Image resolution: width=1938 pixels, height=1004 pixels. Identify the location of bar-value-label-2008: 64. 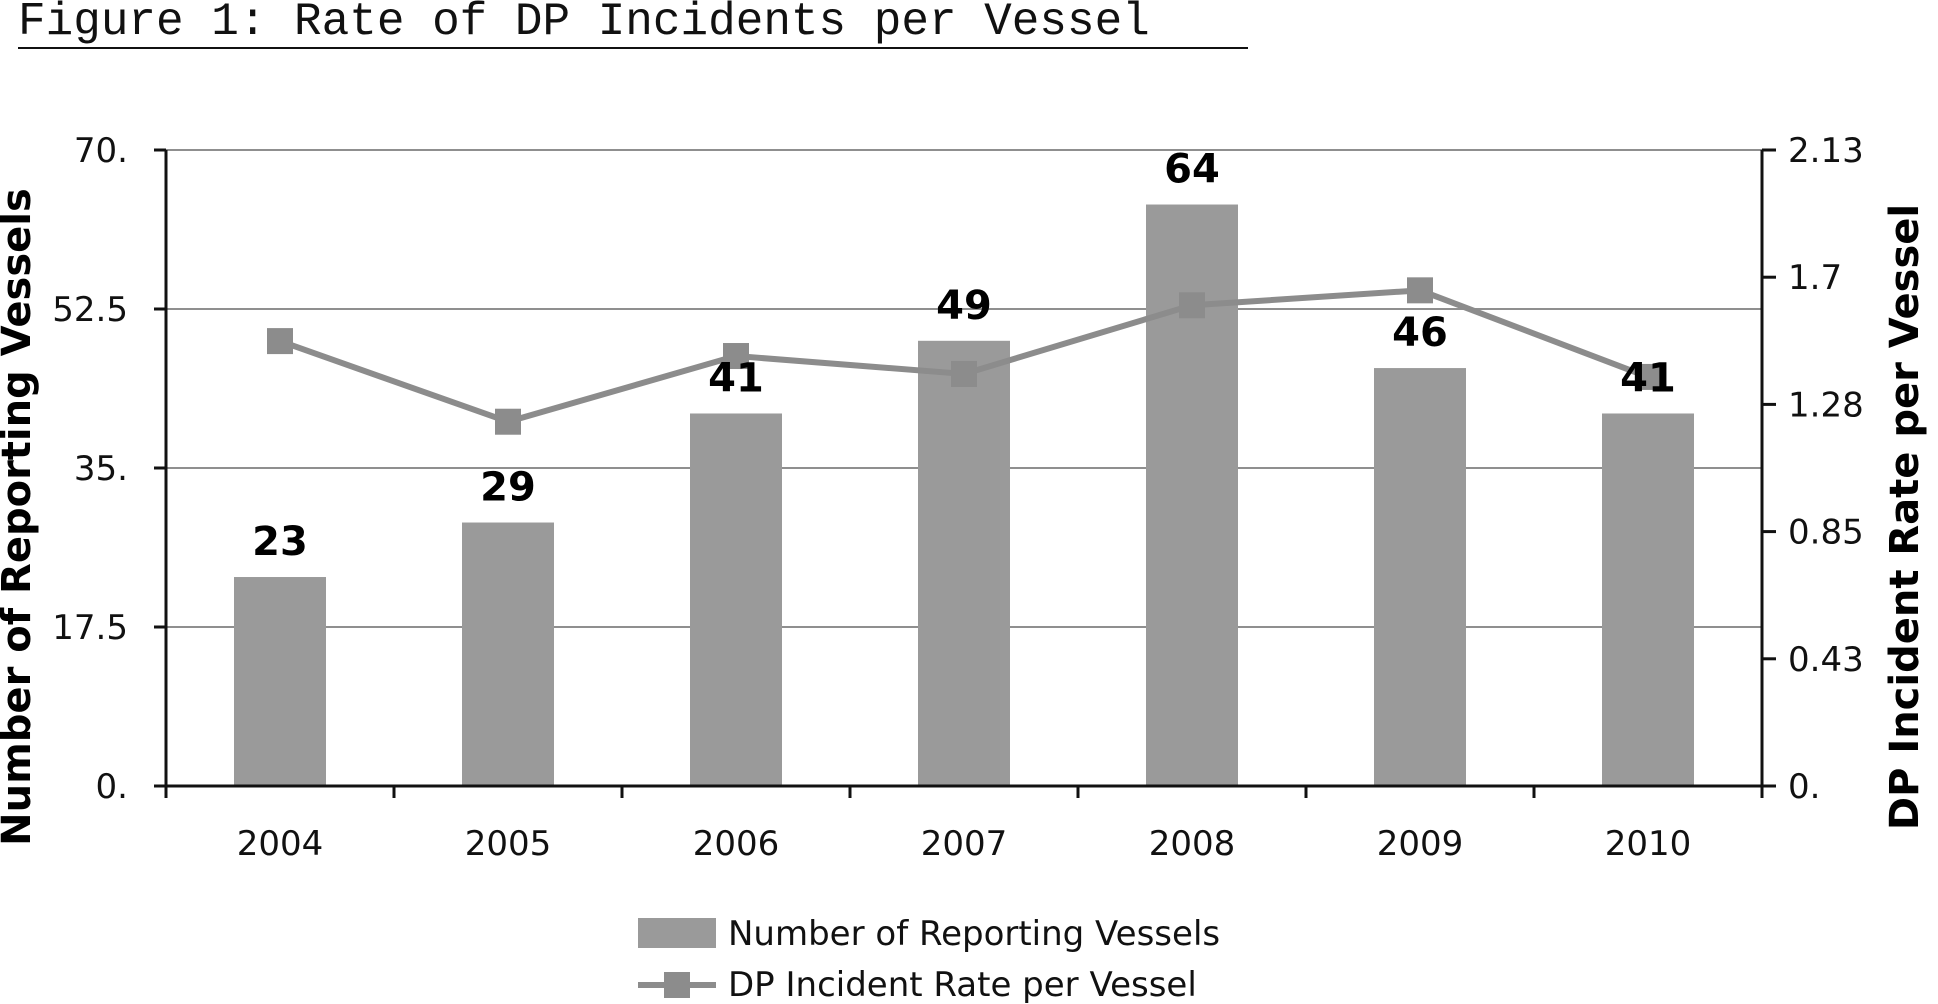
(1192, 170).